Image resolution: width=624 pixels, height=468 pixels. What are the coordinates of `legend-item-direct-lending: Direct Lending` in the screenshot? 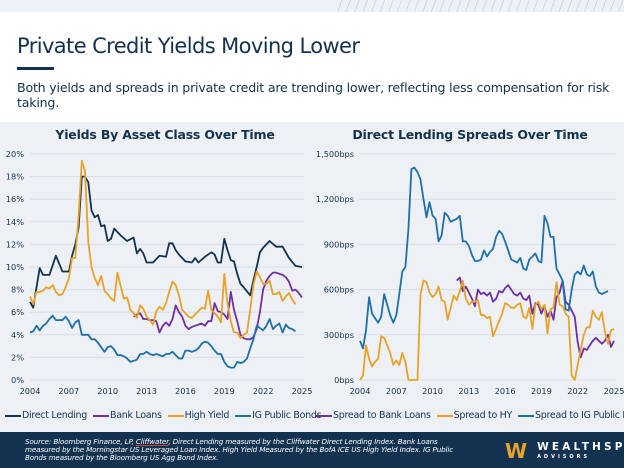 It's located at (46, 415).